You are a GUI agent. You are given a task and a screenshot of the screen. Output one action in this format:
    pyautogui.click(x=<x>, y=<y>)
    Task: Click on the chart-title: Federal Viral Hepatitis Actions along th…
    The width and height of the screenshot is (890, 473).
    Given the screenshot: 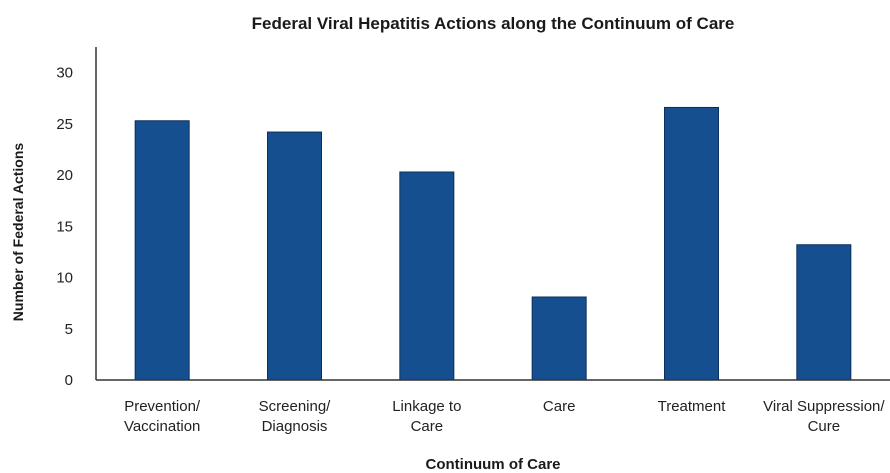 What is the action you would take?
    pyautogui.click(x=493, y=23)
    